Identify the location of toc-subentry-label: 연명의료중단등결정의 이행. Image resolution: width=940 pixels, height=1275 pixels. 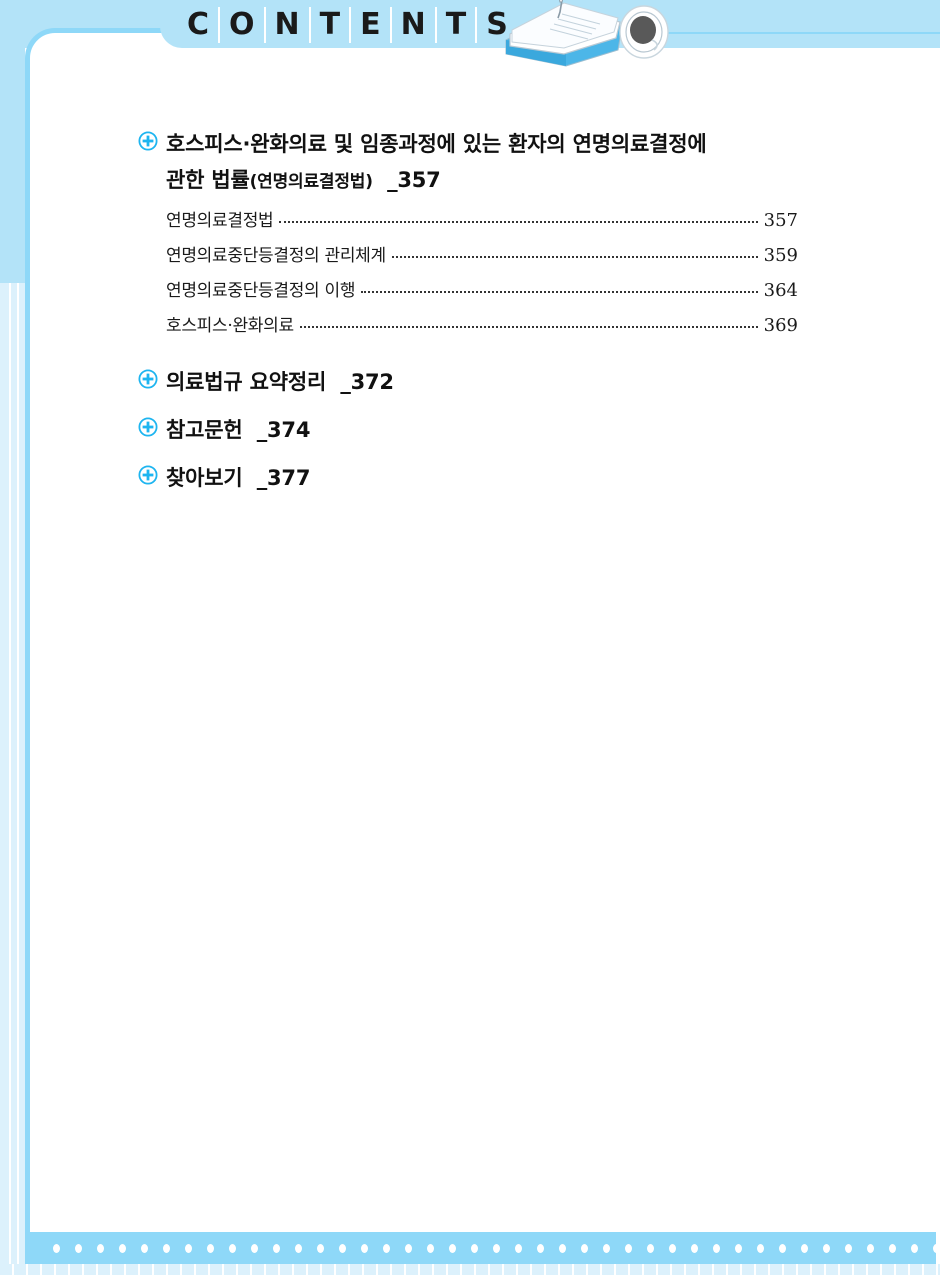
(261, 291).